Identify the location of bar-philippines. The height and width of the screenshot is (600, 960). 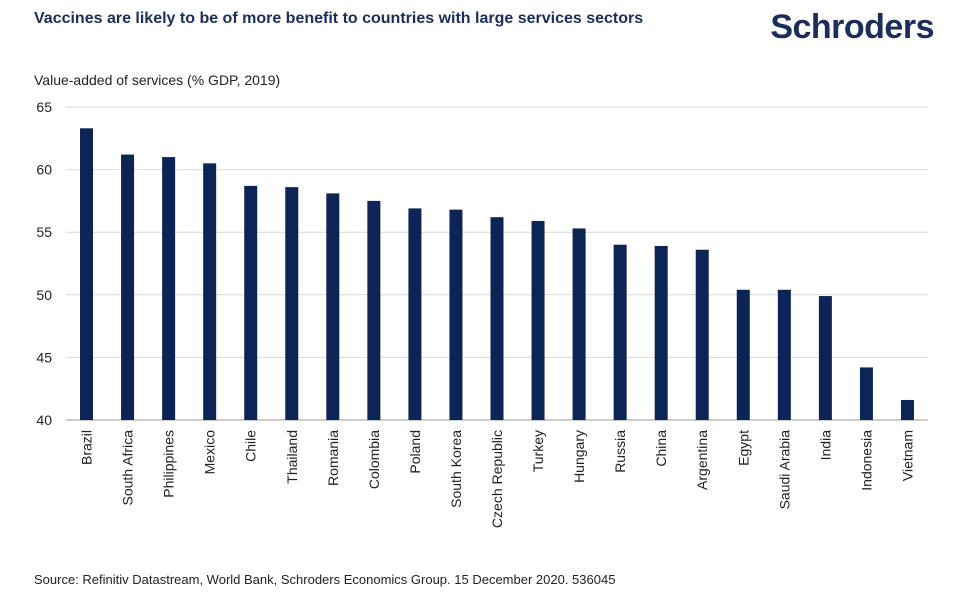
(169, 288).